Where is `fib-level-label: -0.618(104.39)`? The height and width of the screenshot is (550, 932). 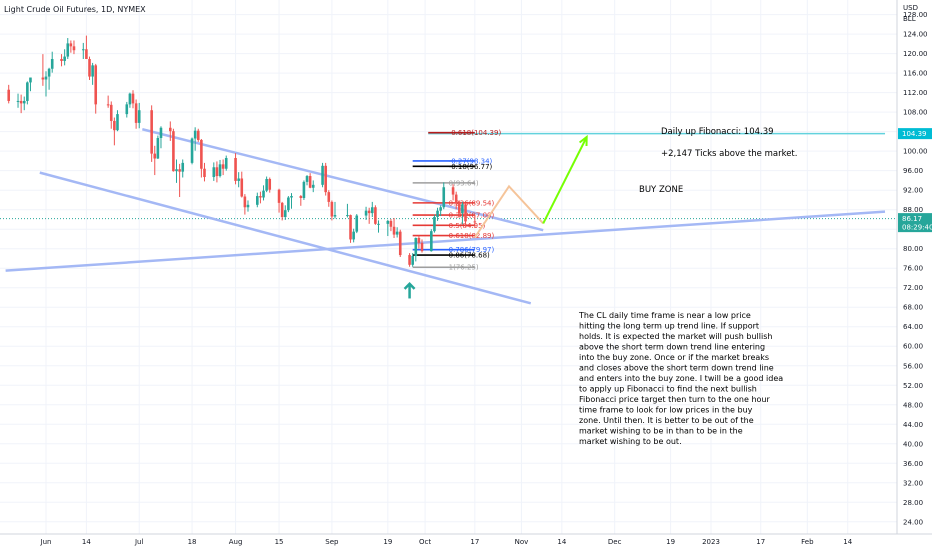
fib-level-label: -0.618(104.39) is located at coordinates (475, 133).